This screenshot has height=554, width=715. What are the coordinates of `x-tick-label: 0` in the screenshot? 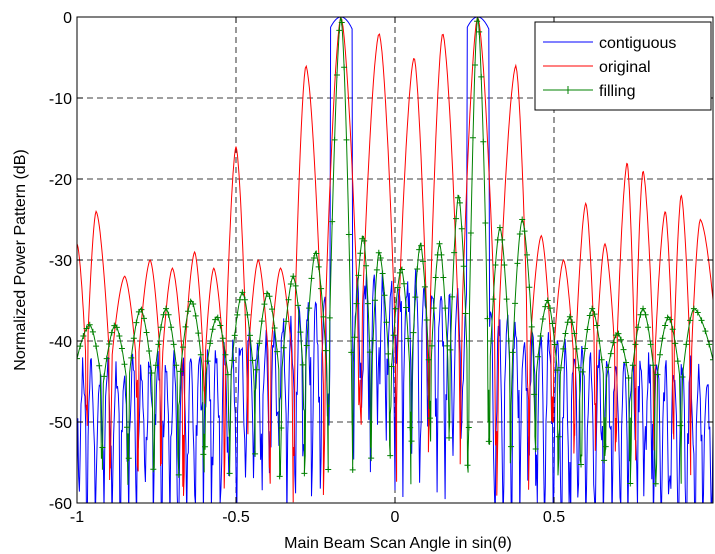 It's located at (395, 517).